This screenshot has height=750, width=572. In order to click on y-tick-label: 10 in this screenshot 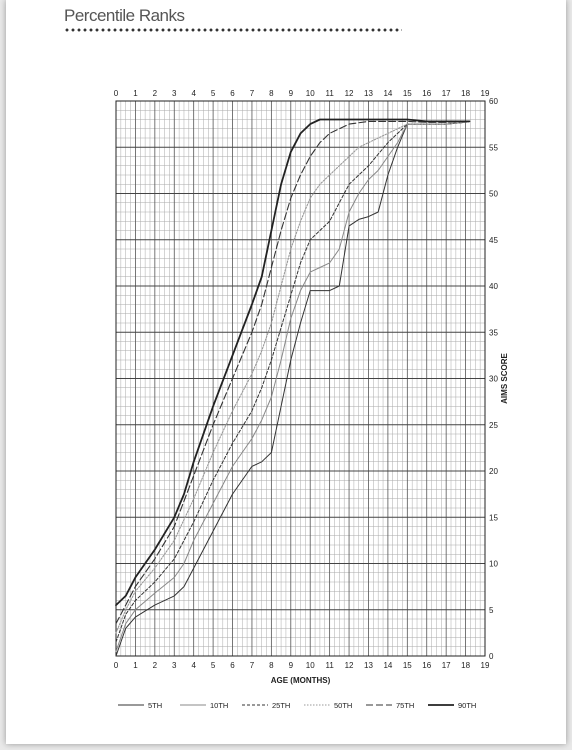, I will do `click(493, 564)`.